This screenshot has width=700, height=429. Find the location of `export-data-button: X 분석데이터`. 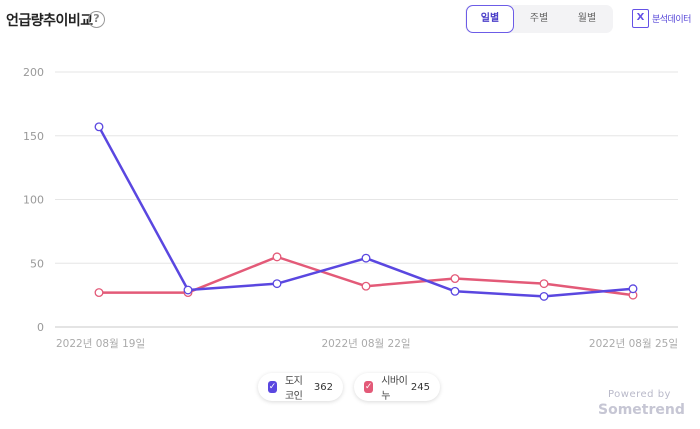

export-data-button: X 분석데이터 is located at coordinates (661, 18).